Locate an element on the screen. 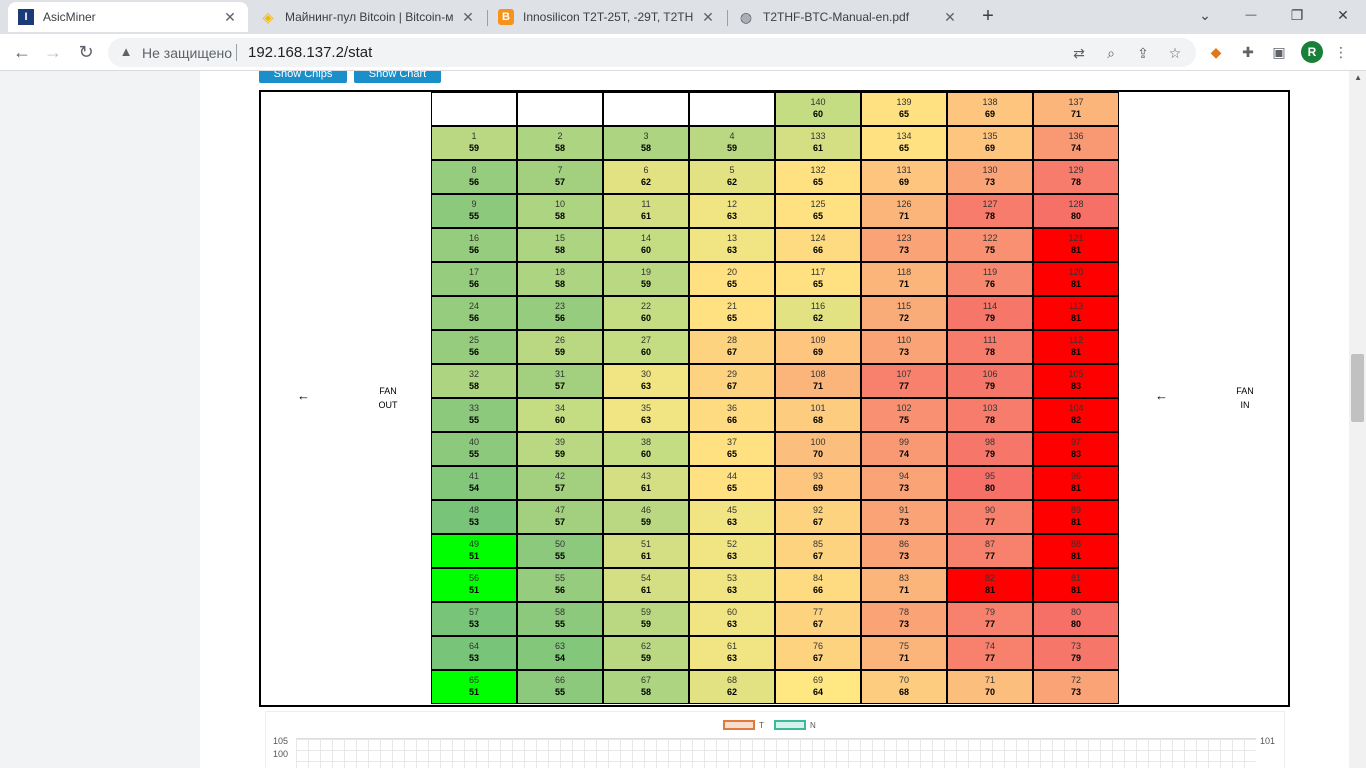 The height and width of the screenshot is (768, 1366). chip-cell: 115 72 is located at coordinates (904, 313).